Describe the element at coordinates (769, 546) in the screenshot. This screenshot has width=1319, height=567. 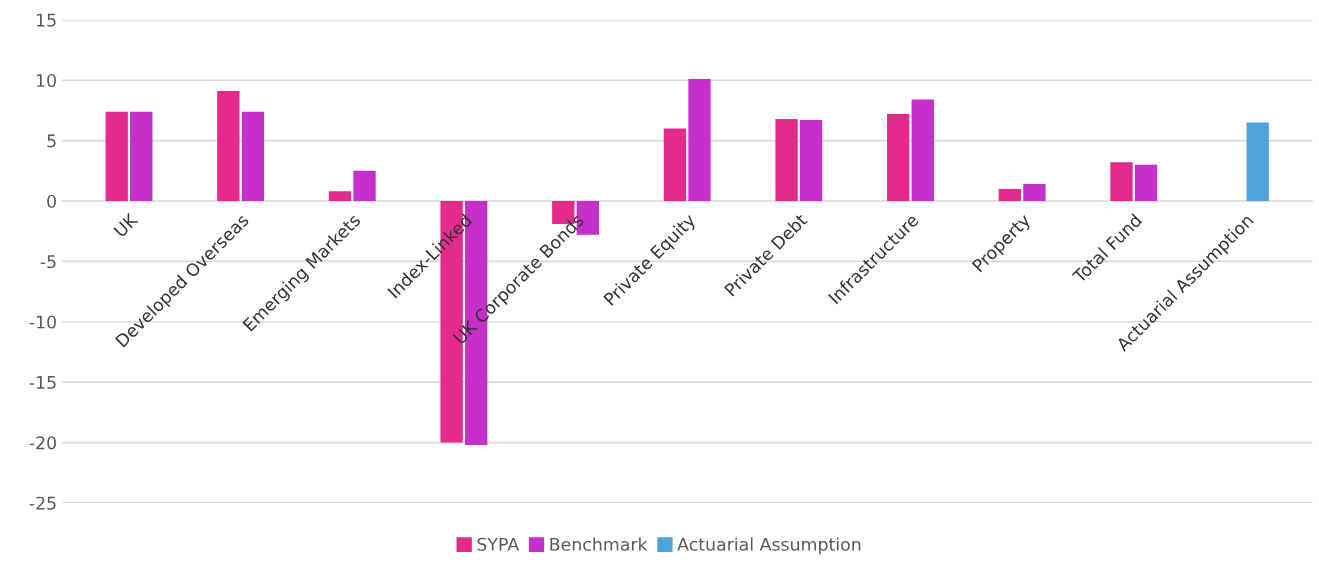
I see `legend-label: Actuarial Assumption` at that location.